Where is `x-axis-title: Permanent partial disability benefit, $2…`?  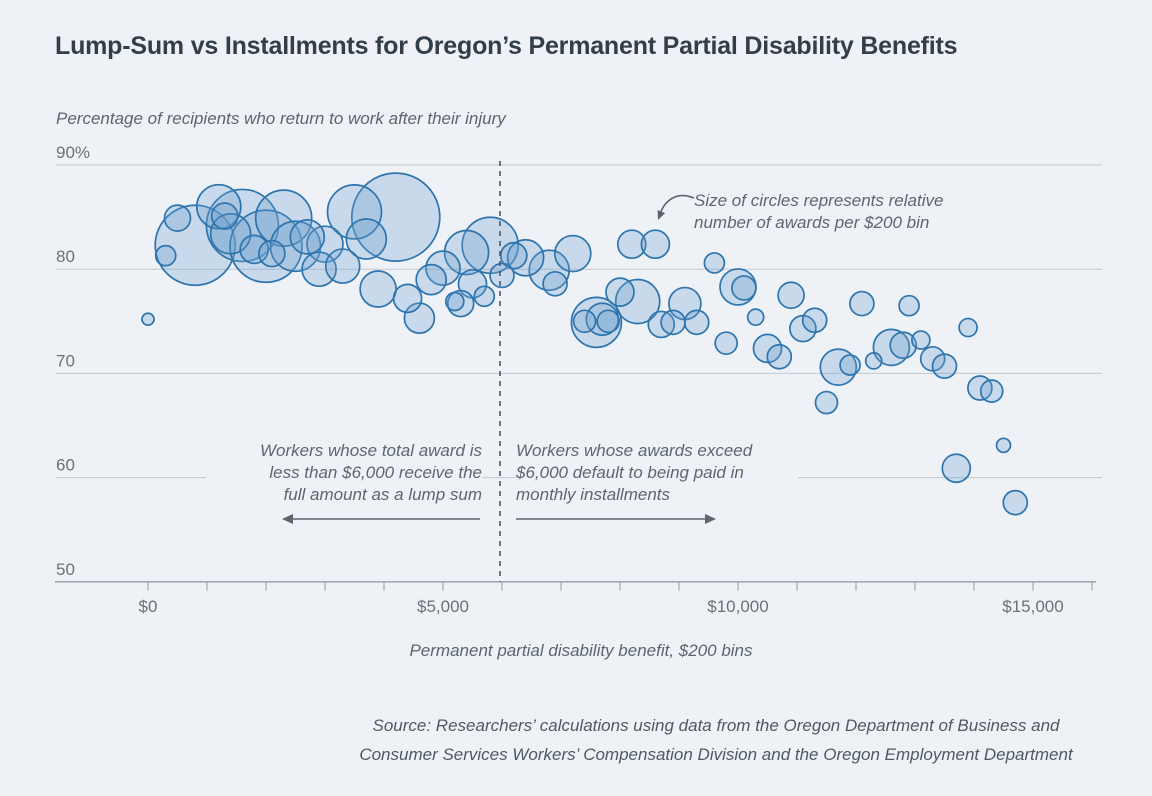
x-axis-title: Permanent partial disability benefit, $2… is located at coordinates (581, 650).